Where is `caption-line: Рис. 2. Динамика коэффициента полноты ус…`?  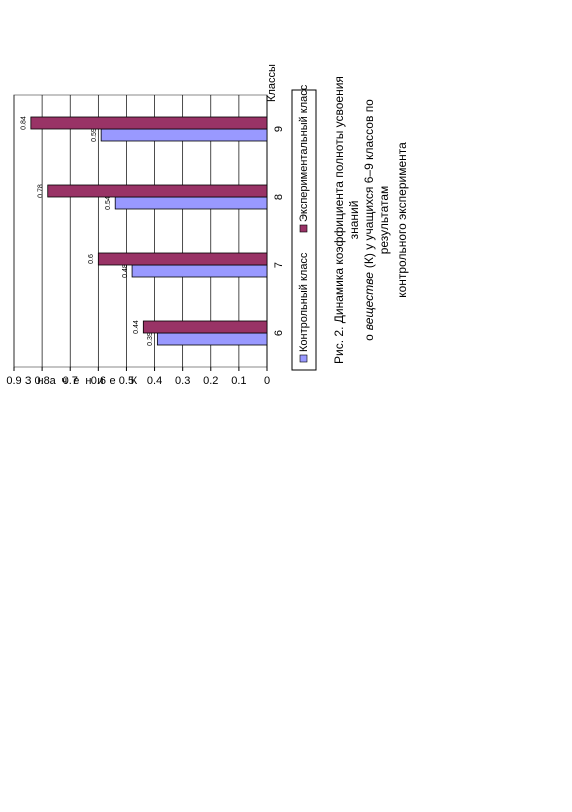 caption-line: Рис. 2. Динамика коэффициента полноты ус… is located at coordinates (339, 220).